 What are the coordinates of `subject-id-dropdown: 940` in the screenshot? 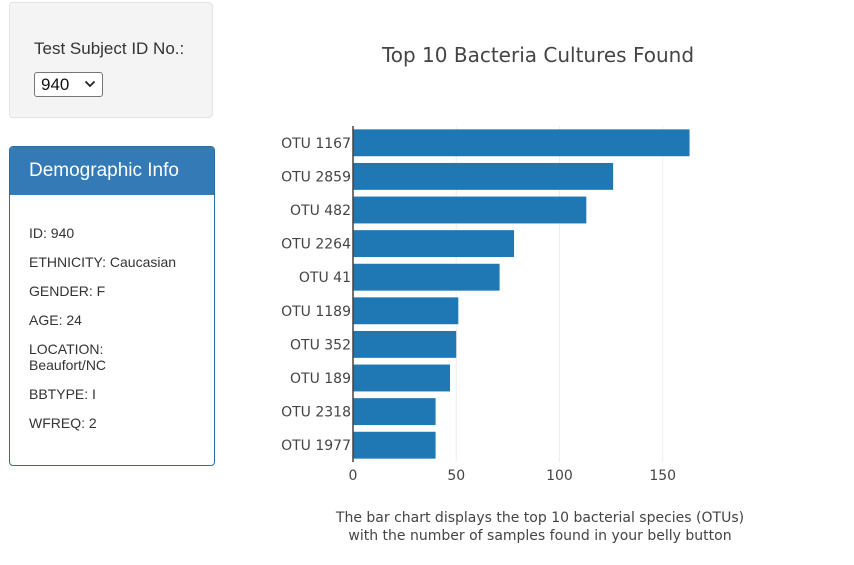 It's located at (68, 84).